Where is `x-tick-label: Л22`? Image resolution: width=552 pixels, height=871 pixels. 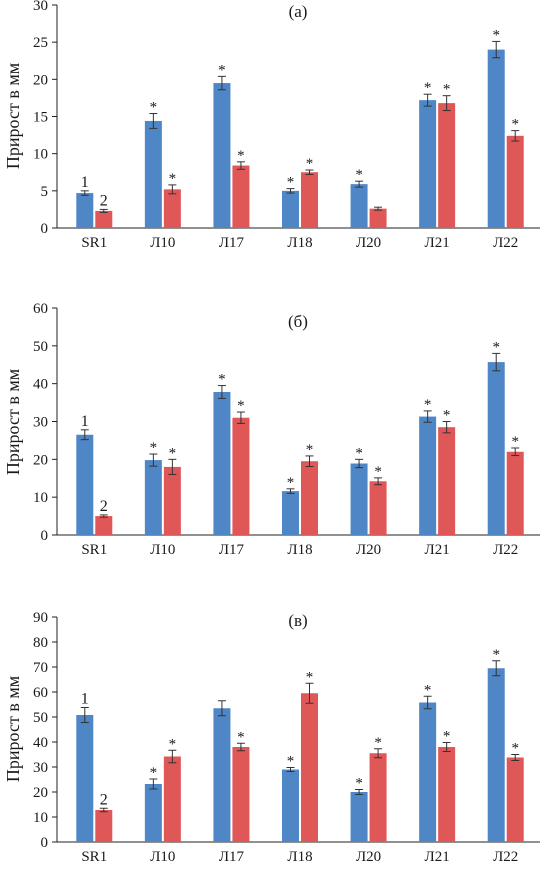 x-tick-label: Л22 is located at coordinates (505, 243).